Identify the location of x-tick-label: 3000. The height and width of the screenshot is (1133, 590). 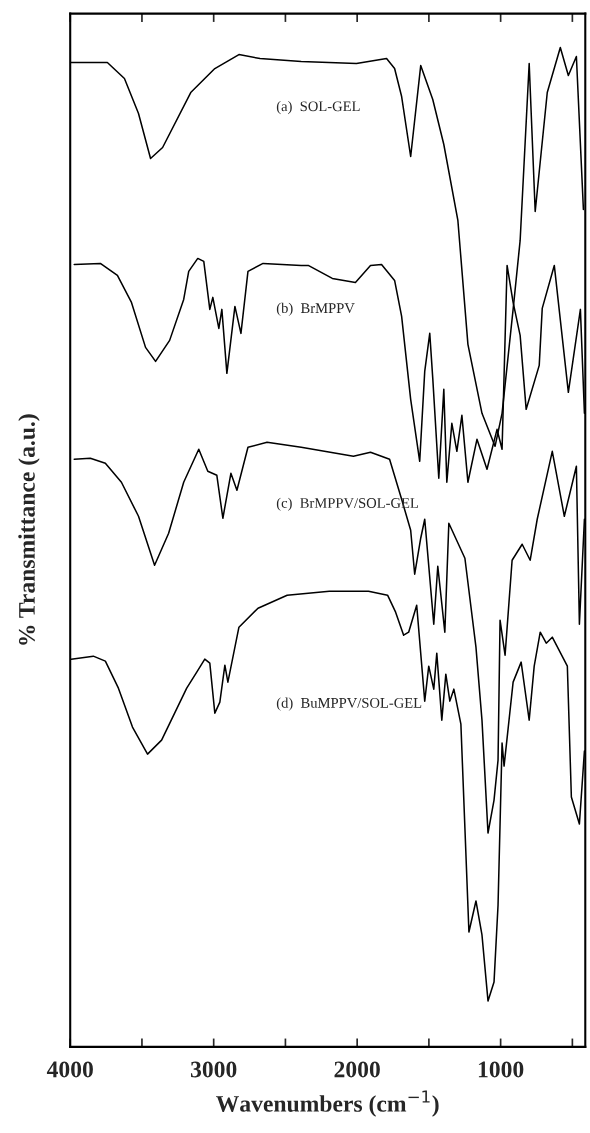
(213, 1069).